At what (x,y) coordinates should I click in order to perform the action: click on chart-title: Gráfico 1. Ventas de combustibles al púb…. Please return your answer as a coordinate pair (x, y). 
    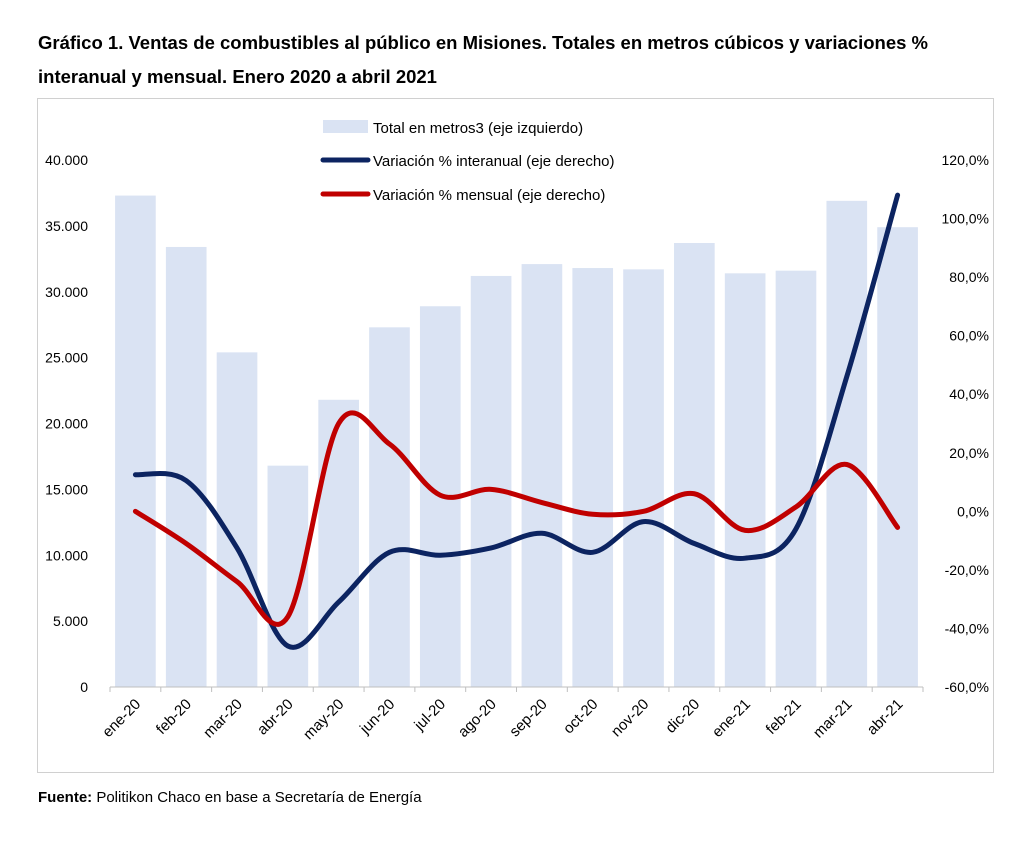
    Looking at the image, I should click on (483, 59).